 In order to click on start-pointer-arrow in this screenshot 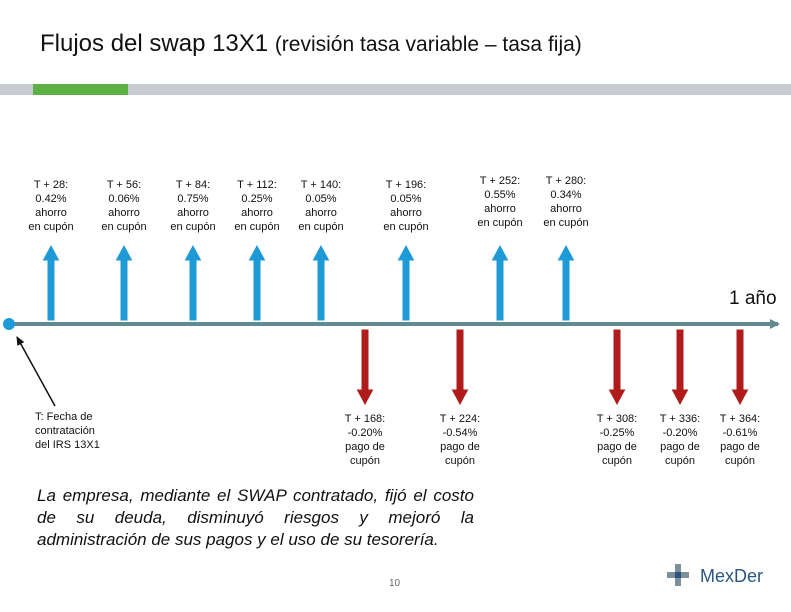, I will do `click(36, 371)`.